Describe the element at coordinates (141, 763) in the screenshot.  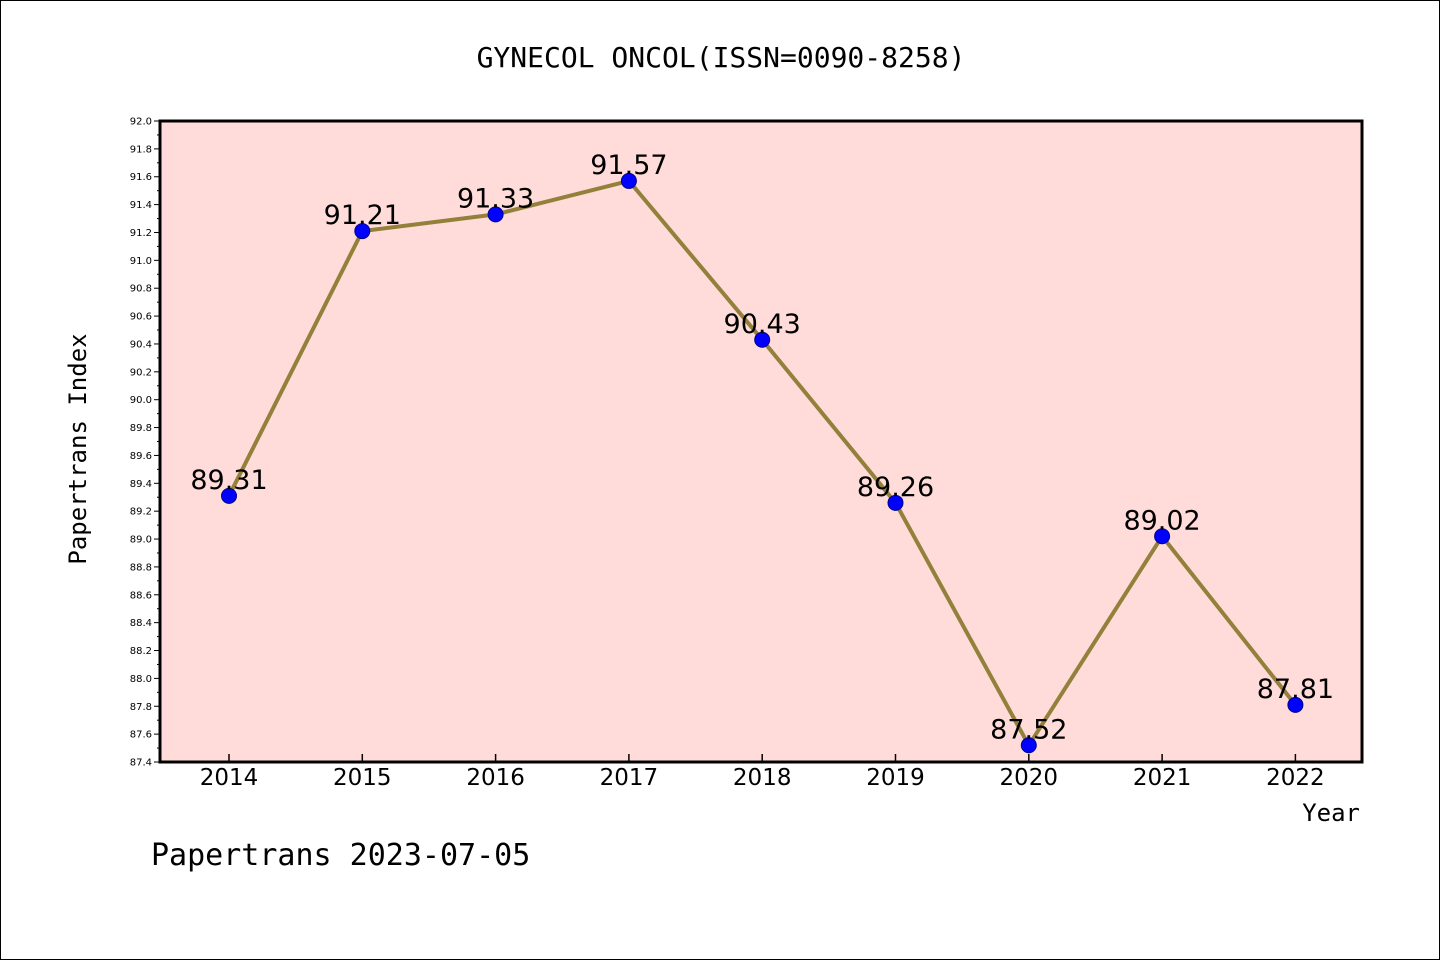
I see `y-tick-label: 87.4` at that location.